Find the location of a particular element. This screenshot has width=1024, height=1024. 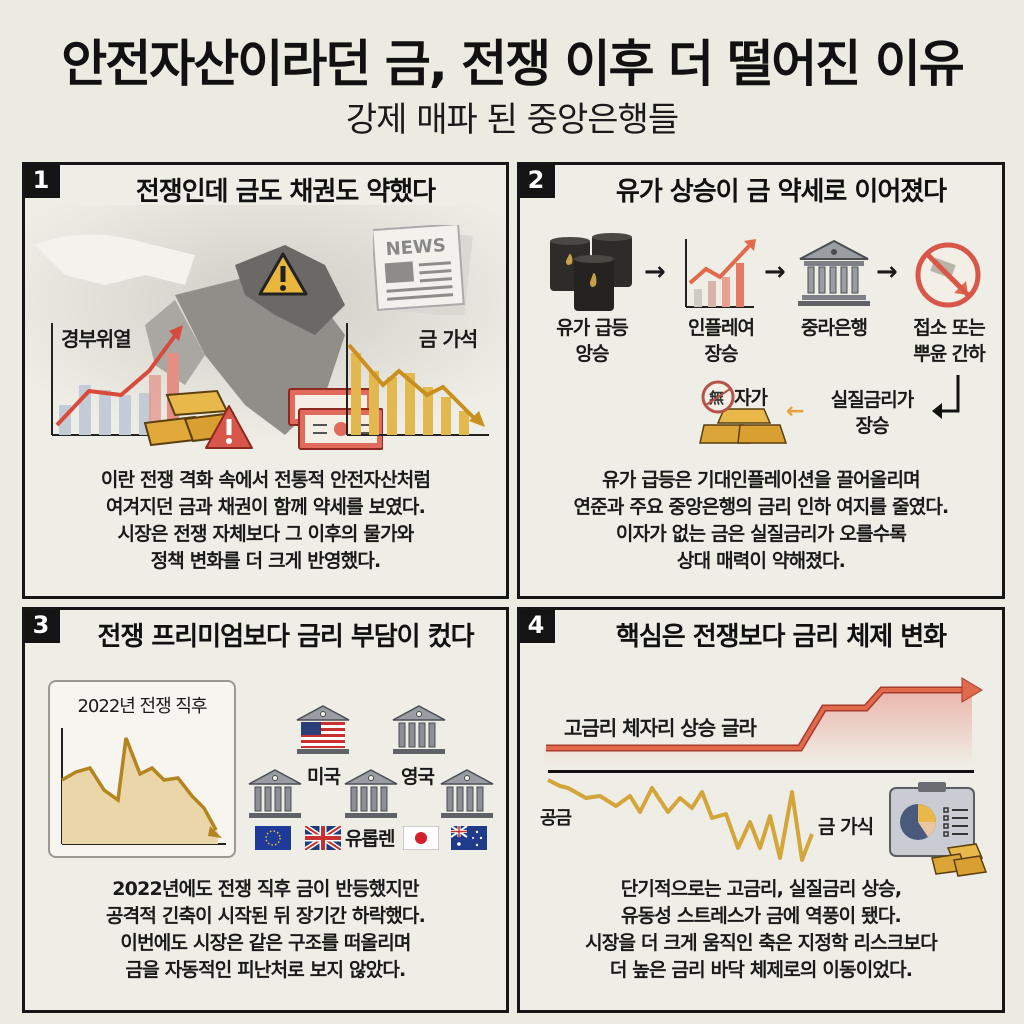

svg-text: NEWS is located at coordinates (416, 247).